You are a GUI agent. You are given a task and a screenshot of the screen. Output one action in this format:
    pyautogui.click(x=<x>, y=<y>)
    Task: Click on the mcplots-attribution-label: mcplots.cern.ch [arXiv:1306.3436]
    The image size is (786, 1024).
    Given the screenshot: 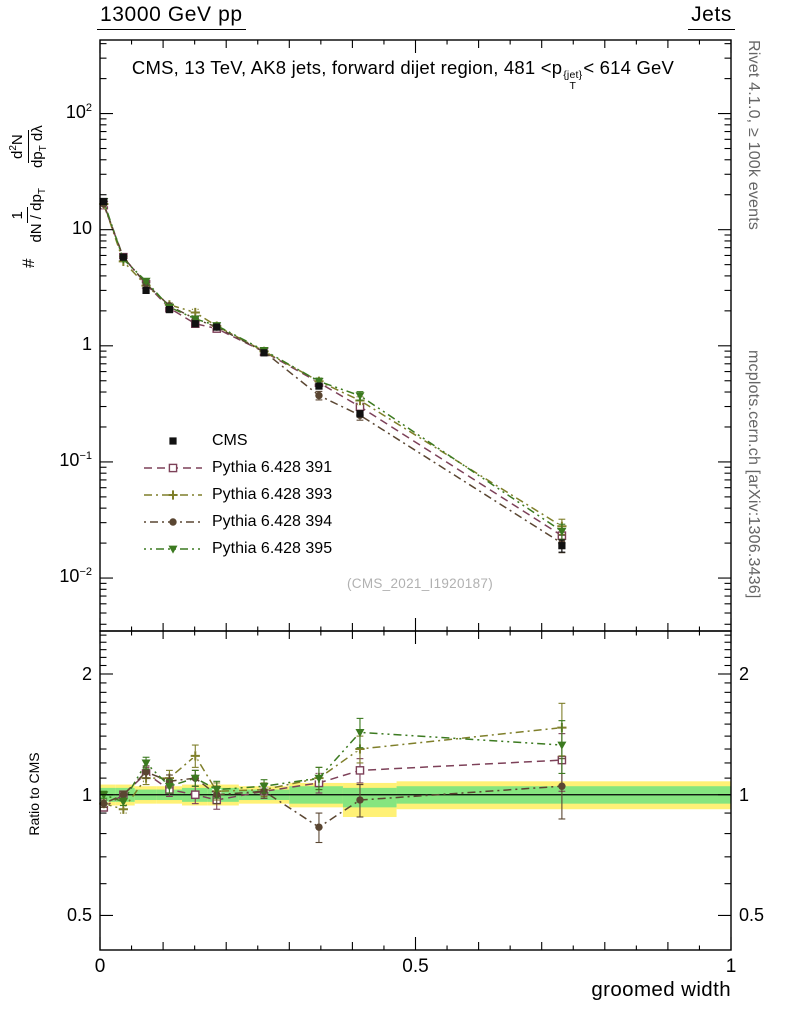 What is the action you would take?
    pyautogui.click(x=753, y=474)
    